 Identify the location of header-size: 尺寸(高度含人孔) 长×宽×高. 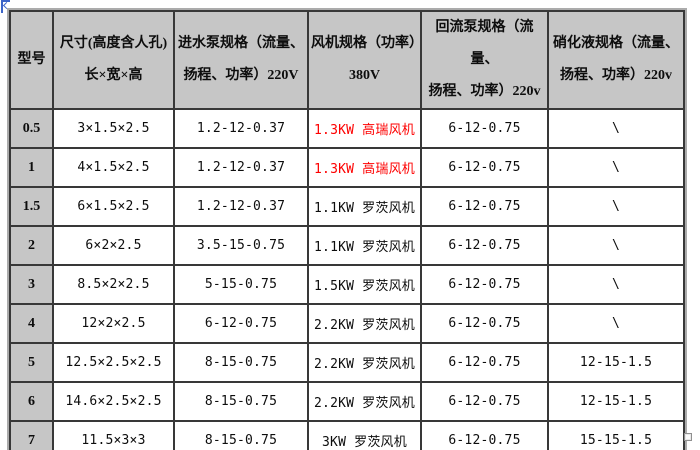
(113, 60).